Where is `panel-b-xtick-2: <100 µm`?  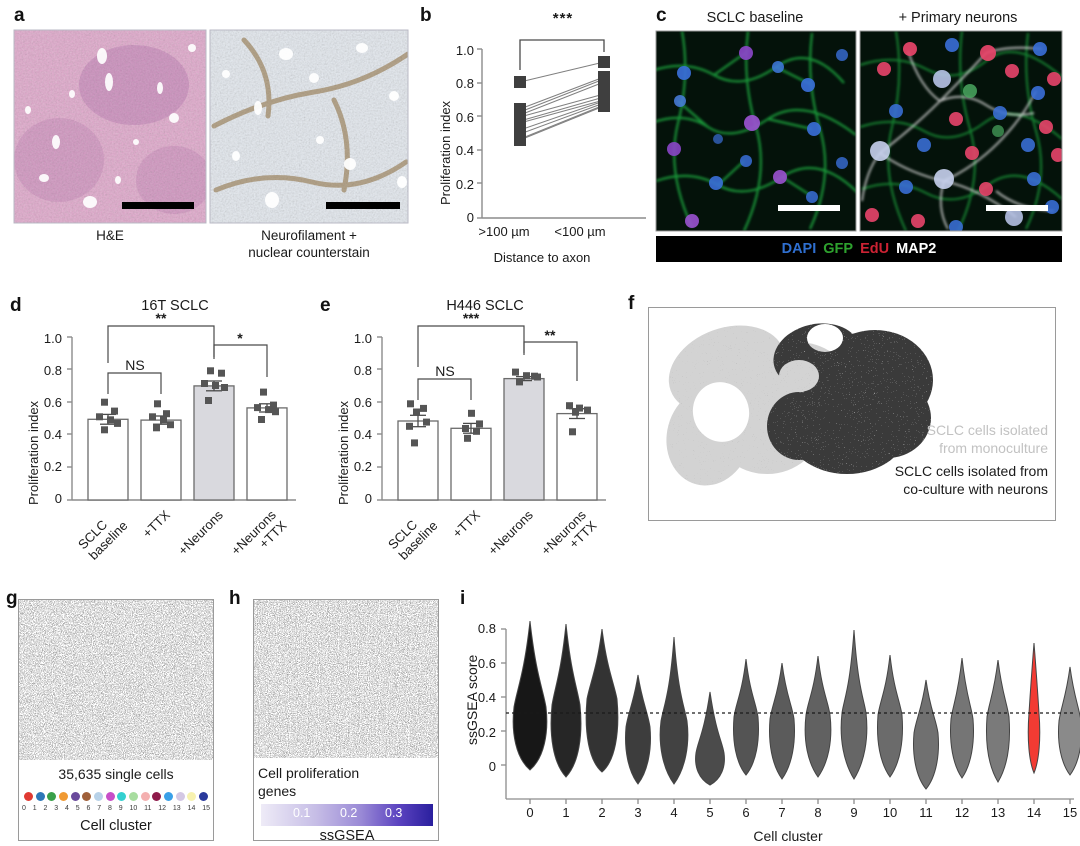 panel-b-xtick-2: <100 µm is located at coordinates (580, 231).